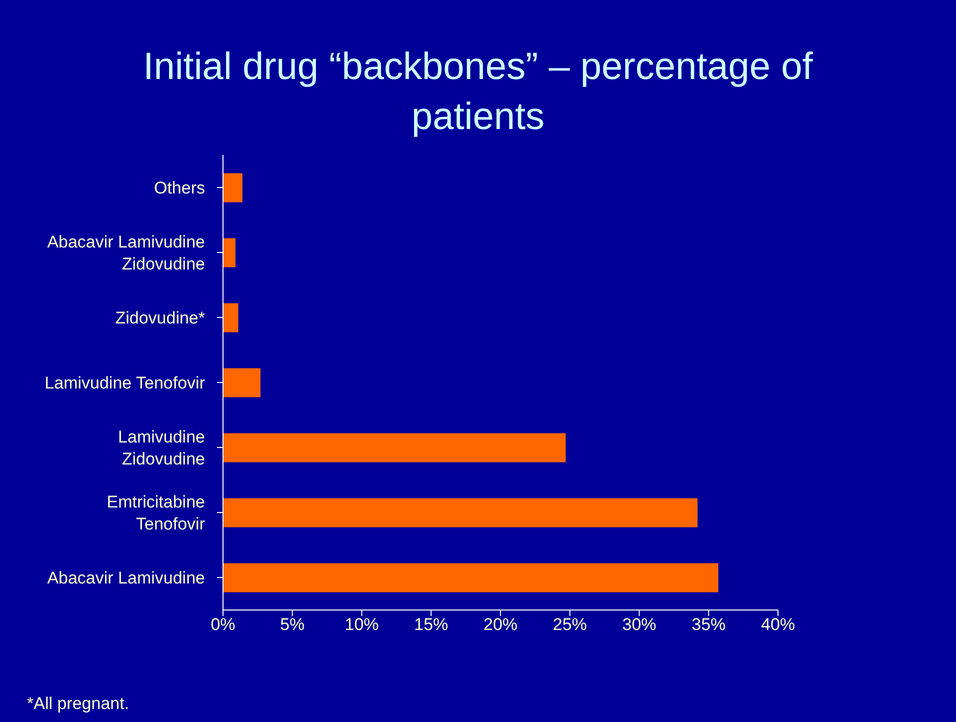 The image size is (956, 722). Describe the element at coordinates (292, 624) in the screenshot. I see `x-tick-label: 5%` at that location.